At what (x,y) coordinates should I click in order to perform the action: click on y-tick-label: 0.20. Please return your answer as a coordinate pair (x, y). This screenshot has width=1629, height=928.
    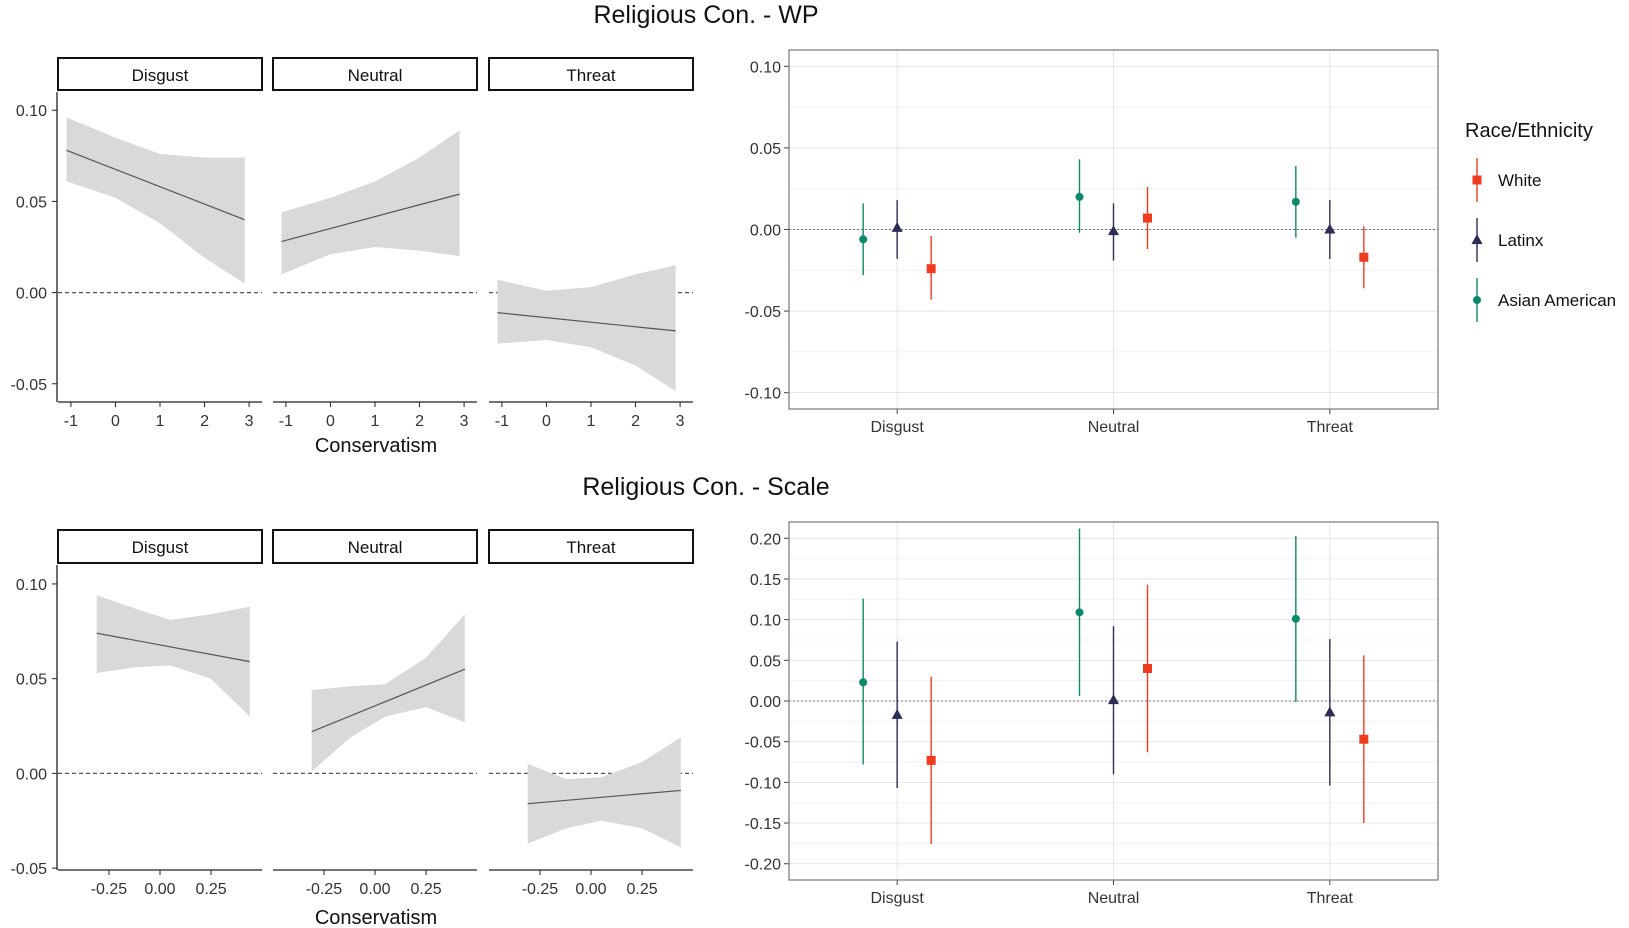
    Looking at the image, I should click on (765, 539).